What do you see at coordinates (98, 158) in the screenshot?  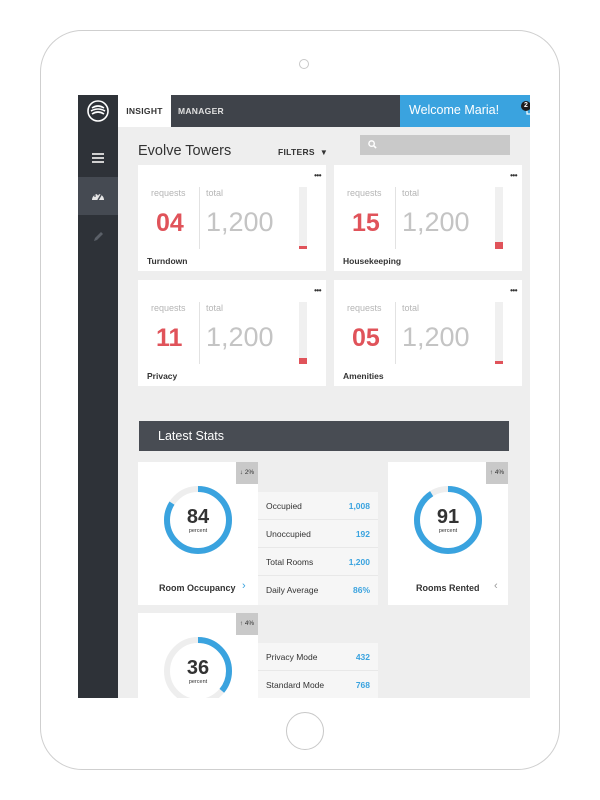 I see `menu-icon` at bounding box center [98, 158].